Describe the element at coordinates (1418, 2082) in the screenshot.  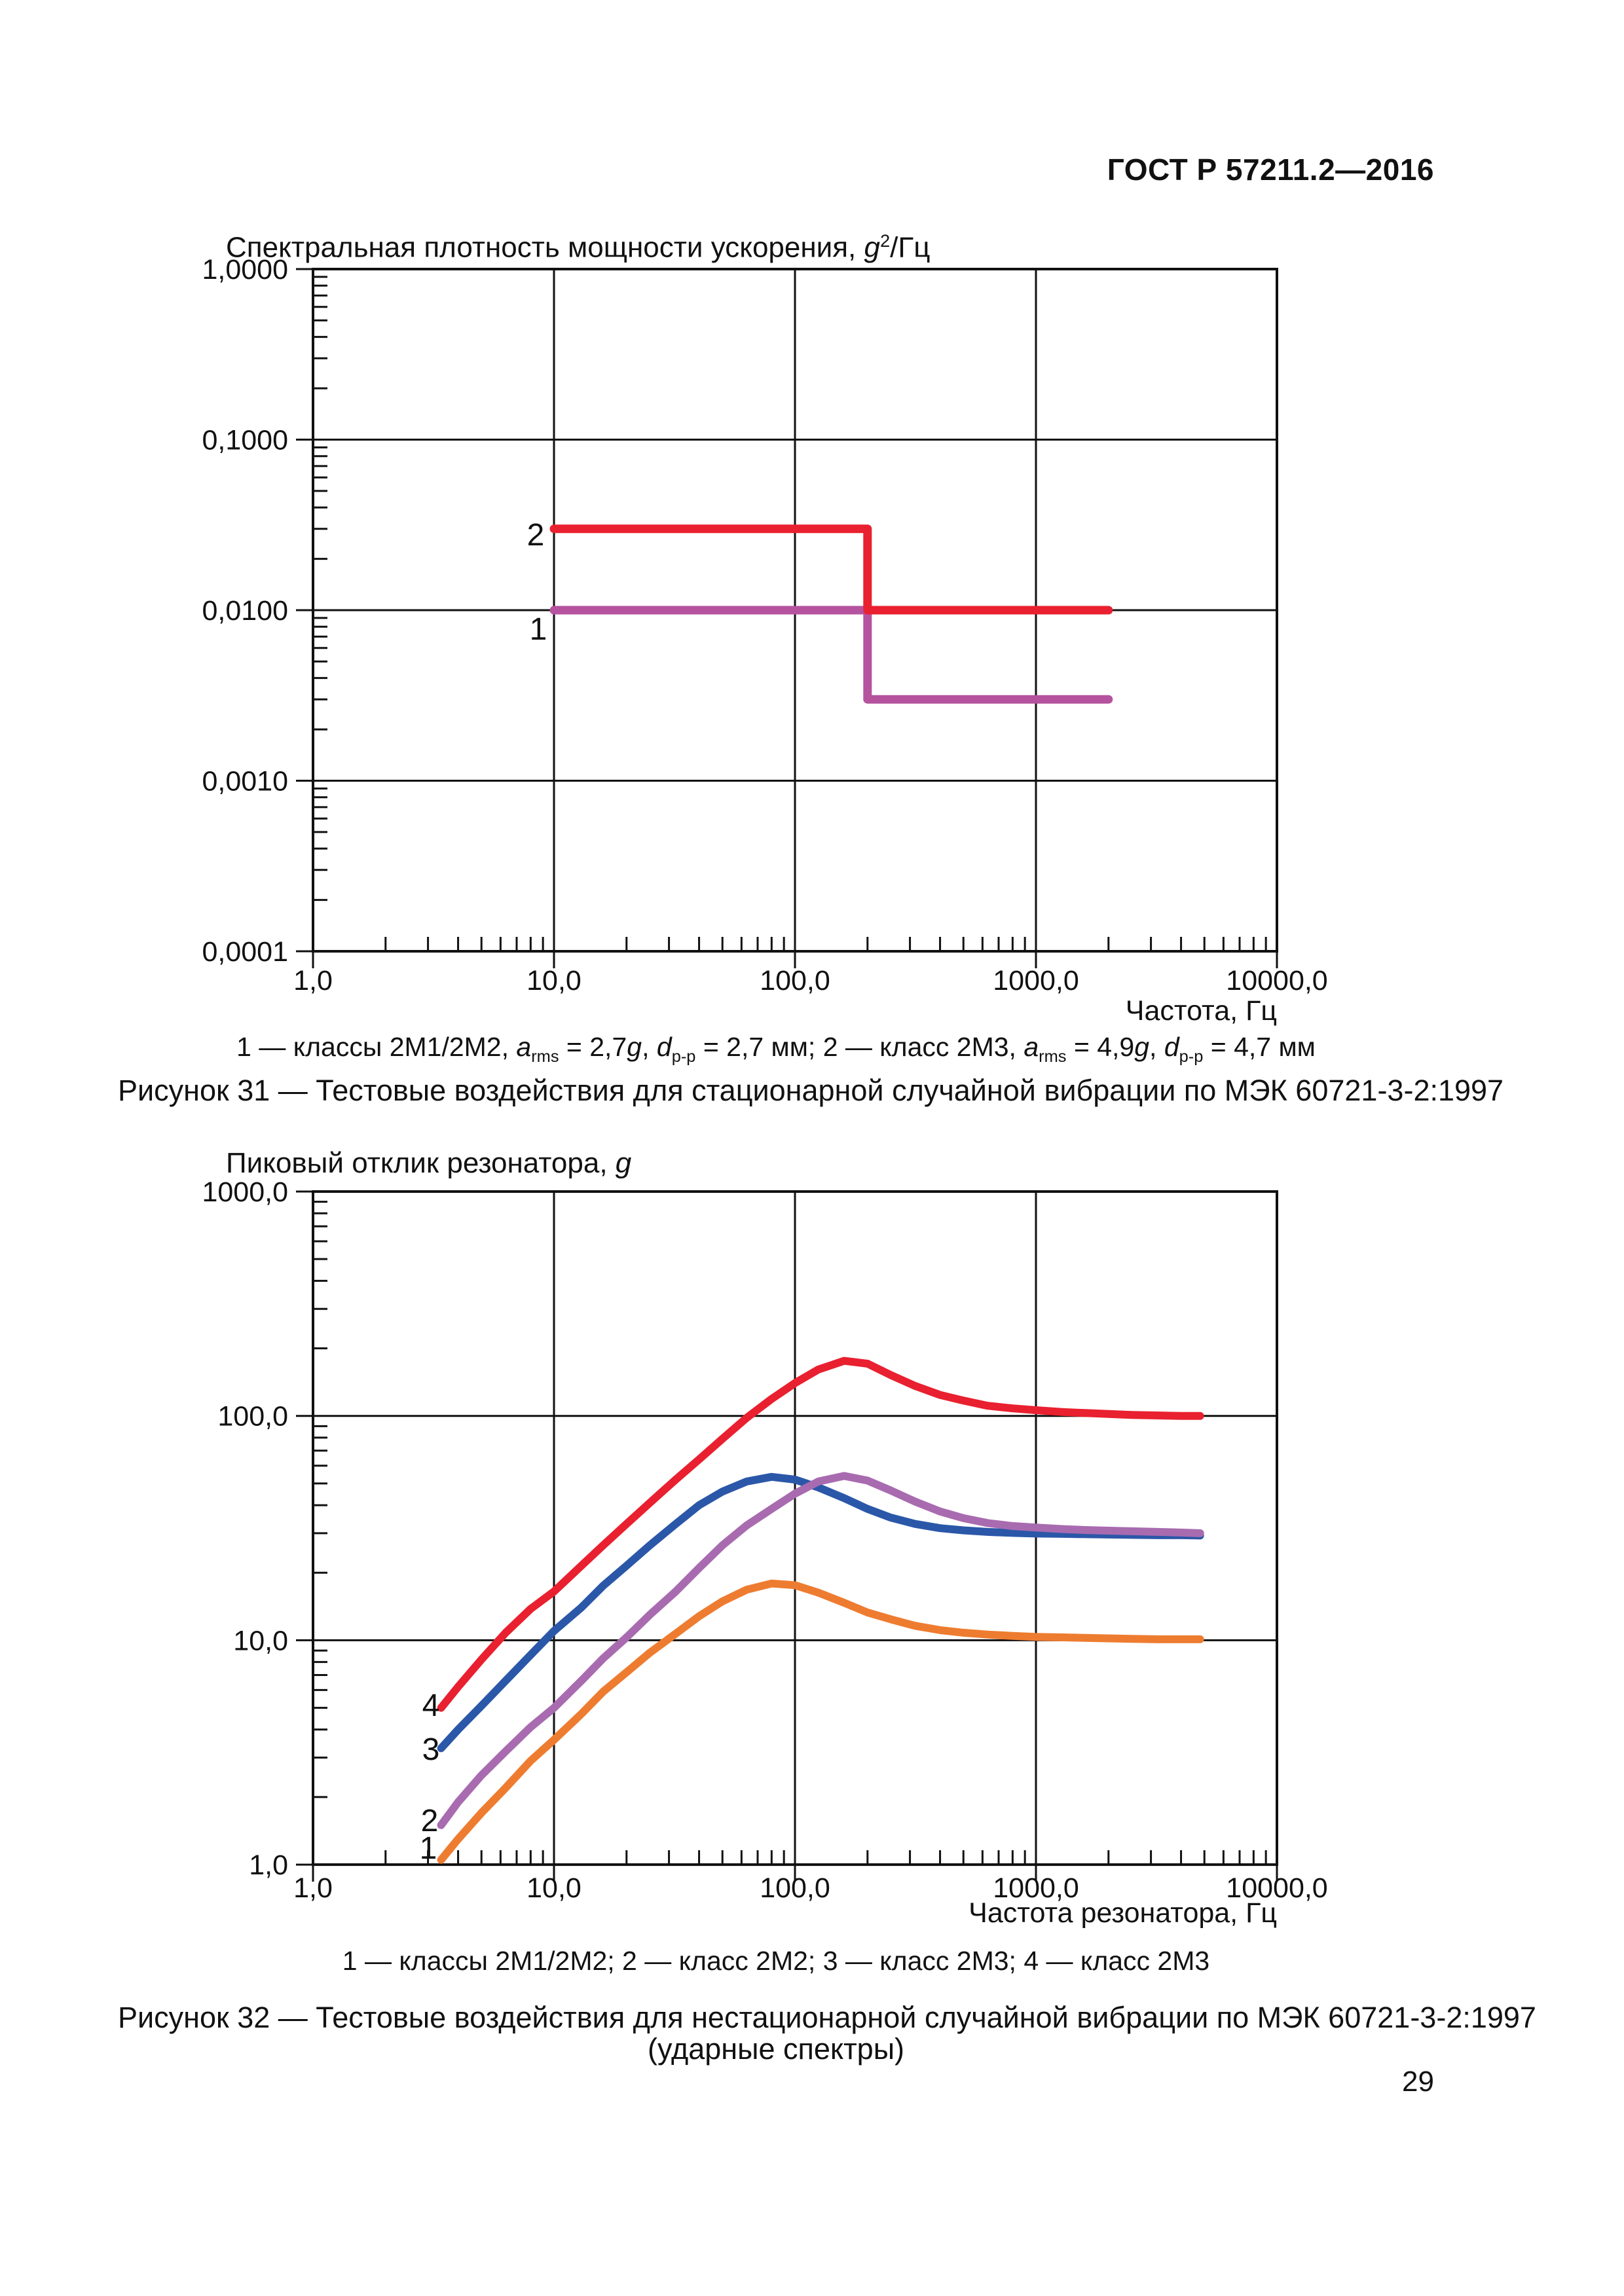
I see `page-number: 29` at that location.